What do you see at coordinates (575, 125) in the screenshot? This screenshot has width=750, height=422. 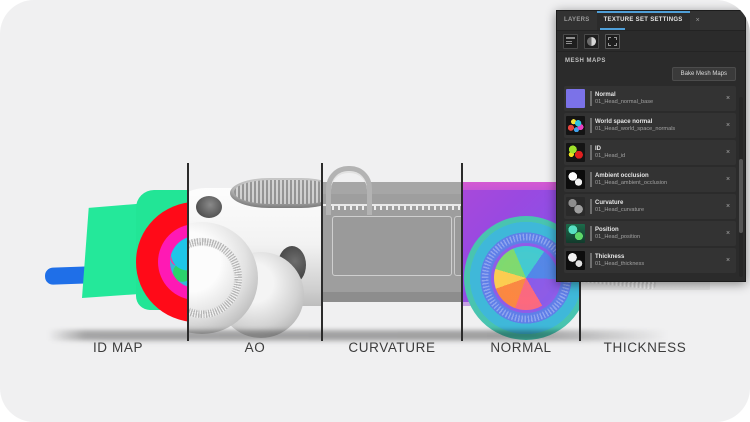 I see `map-thumbnail-world-space-normal` at bounding box center [575, 125].